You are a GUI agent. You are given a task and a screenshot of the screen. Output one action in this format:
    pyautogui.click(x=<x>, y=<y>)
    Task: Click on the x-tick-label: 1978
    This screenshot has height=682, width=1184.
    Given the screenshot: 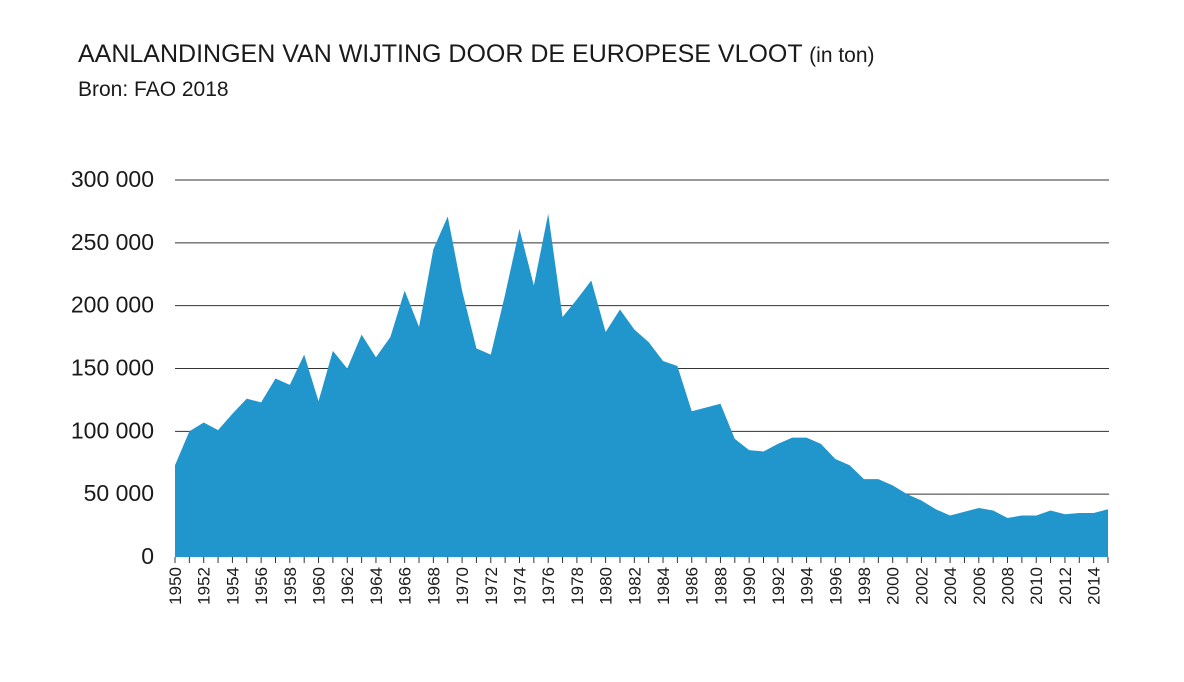 What is the action you would take?
    pyautogui.click(x=577, y=586)
    